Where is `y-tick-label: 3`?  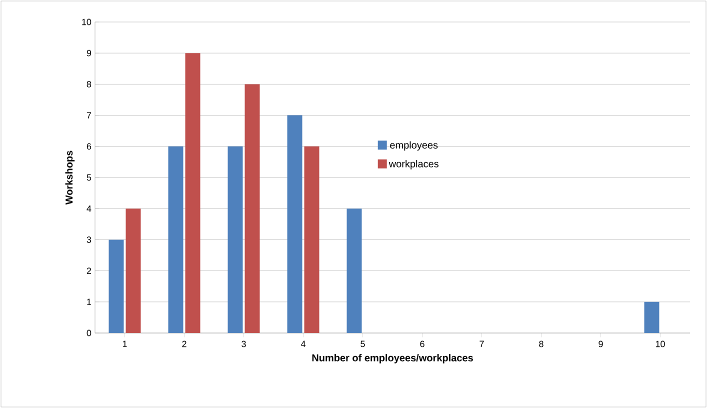
y-tick-label: 3 is located at coordinates (89, 239).